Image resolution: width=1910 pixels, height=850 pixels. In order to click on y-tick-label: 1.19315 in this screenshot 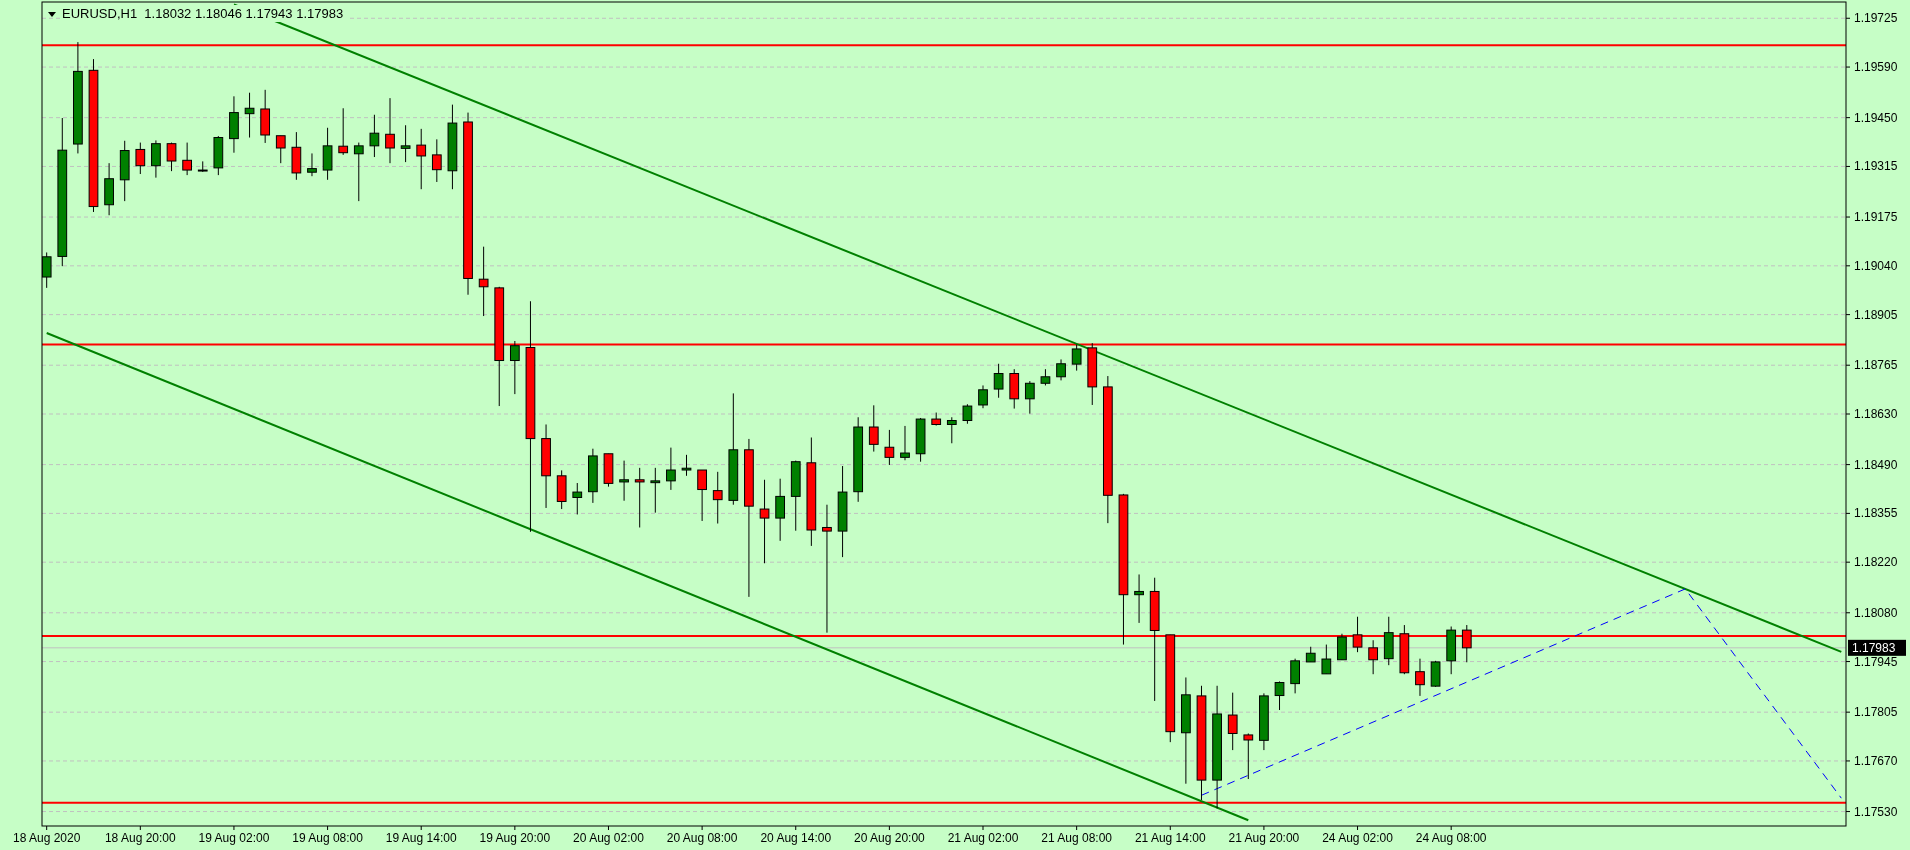, I will do `click(1876, 166)`.